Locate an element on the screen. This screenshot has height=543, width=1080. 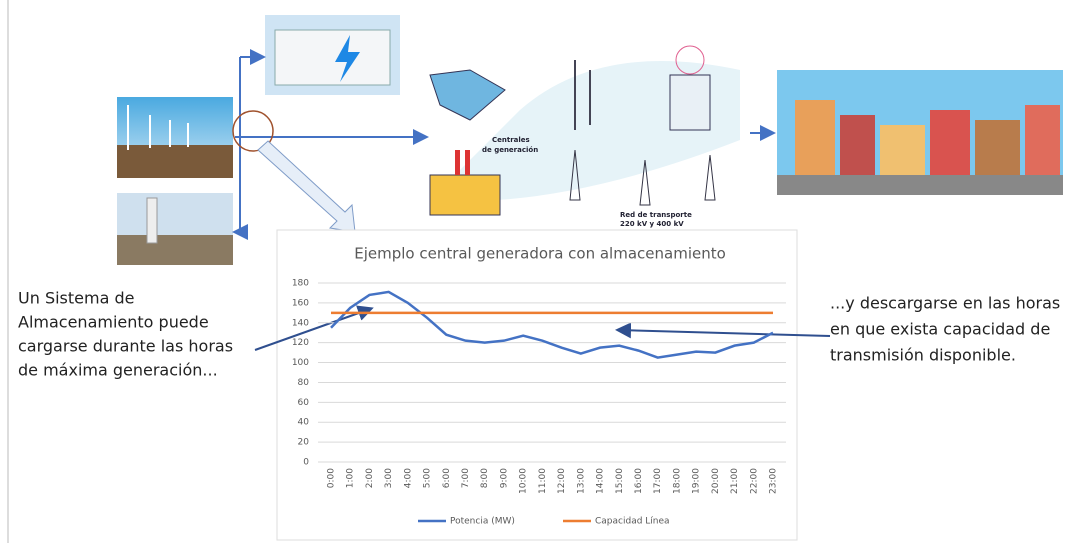
y-tick-label: 80 is located at coordinates (304, 383).